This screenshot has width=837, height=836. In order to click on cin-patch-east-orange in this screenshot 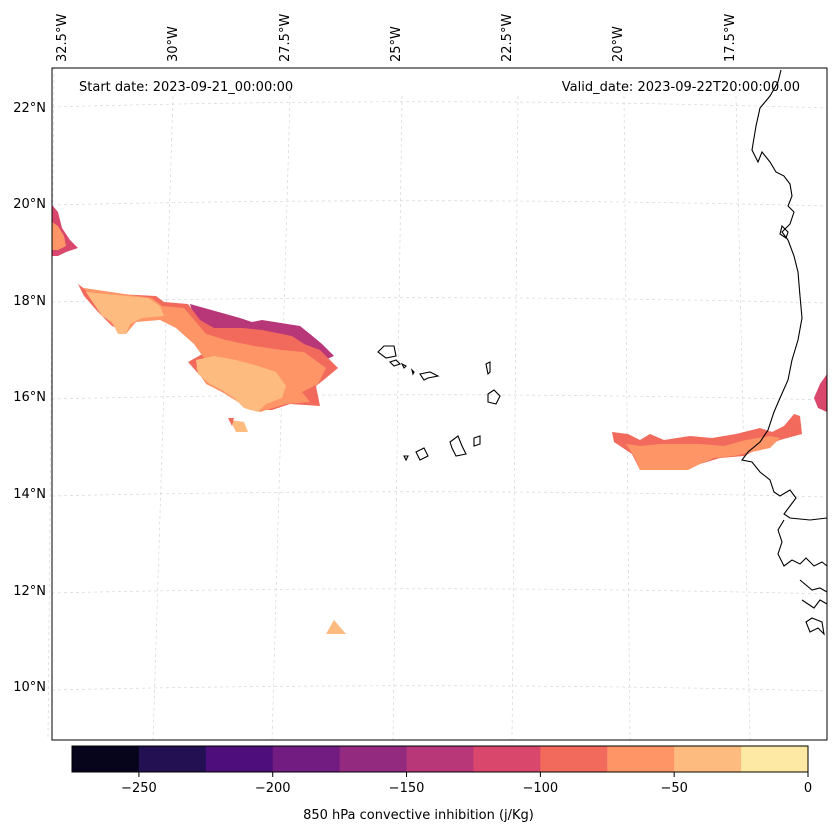, I will do `click(703, 453)`.